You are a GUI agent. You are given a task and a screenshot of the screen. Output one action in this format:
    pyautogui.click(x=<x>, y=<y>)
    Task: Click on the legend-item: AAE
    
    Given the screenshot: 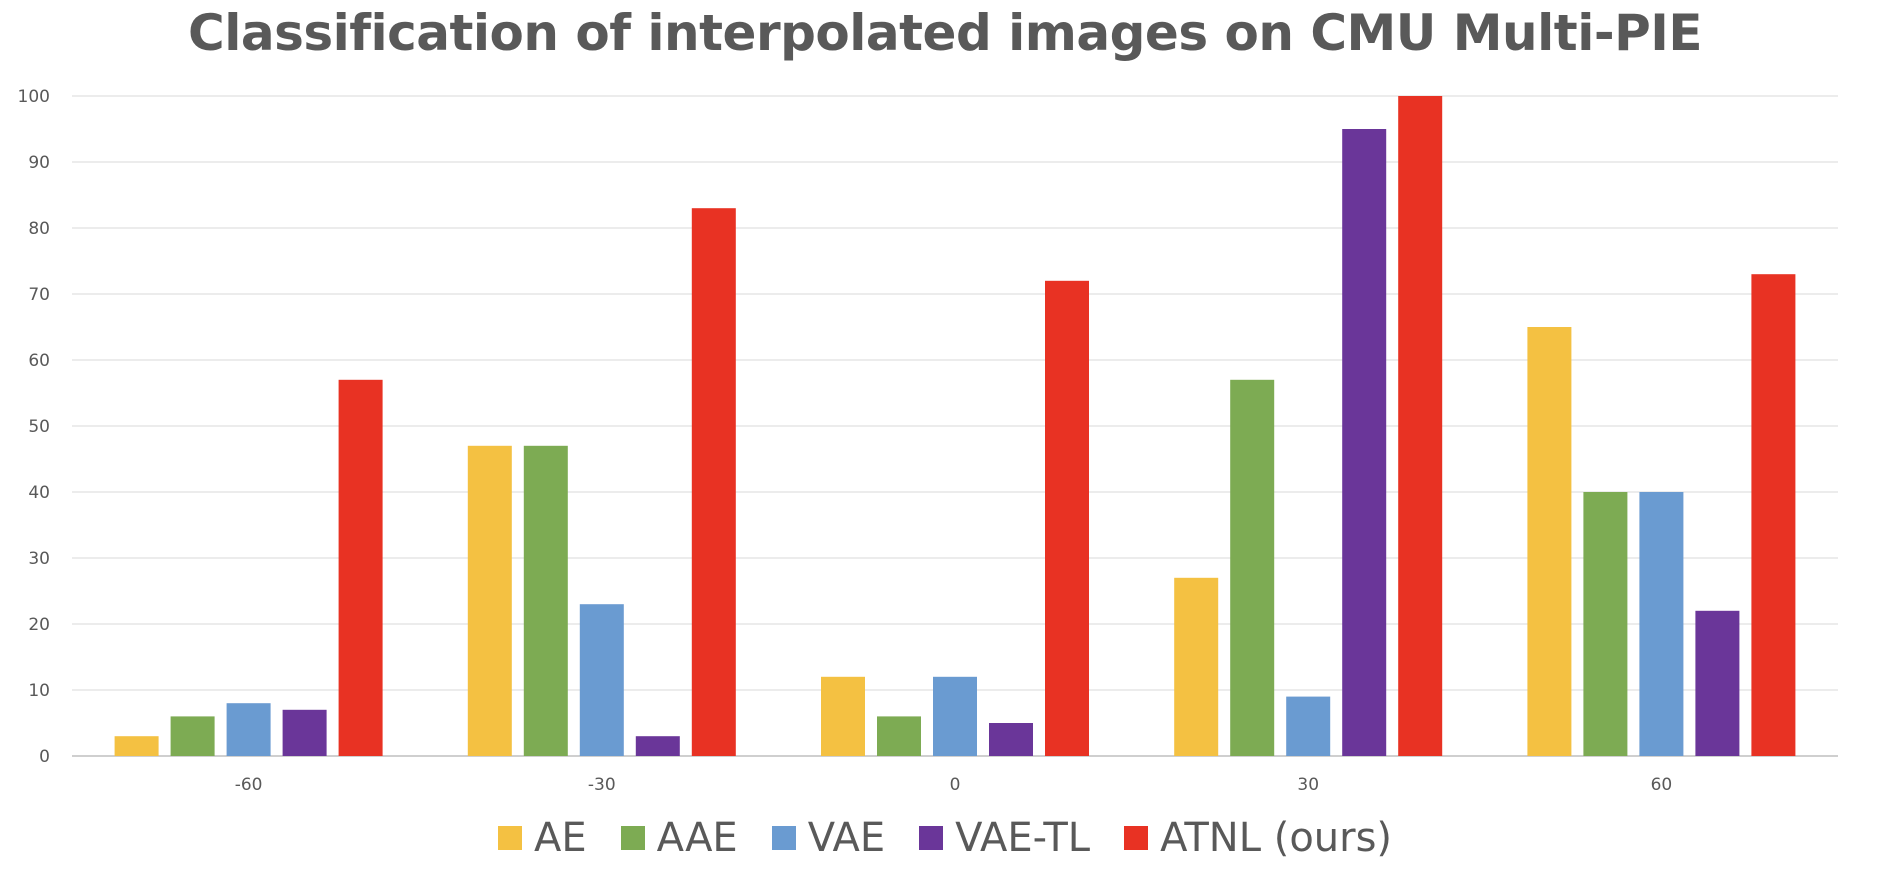 What is the action you would take?
    pyautogui.click(x=679, y=838)
    